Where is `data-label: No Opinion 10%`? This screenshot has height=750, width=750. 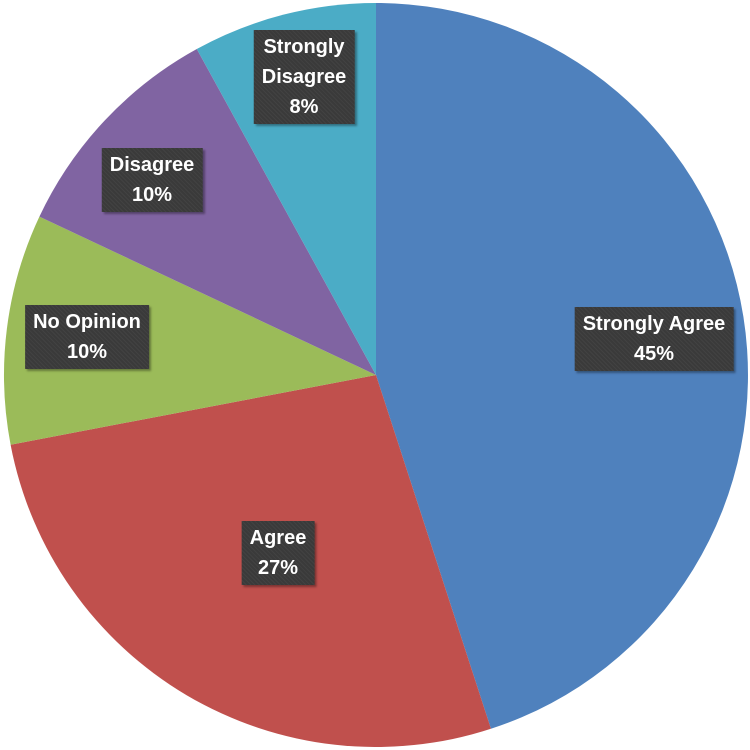 data-label: No Opinion 10% is located at coordinates (87, 337).